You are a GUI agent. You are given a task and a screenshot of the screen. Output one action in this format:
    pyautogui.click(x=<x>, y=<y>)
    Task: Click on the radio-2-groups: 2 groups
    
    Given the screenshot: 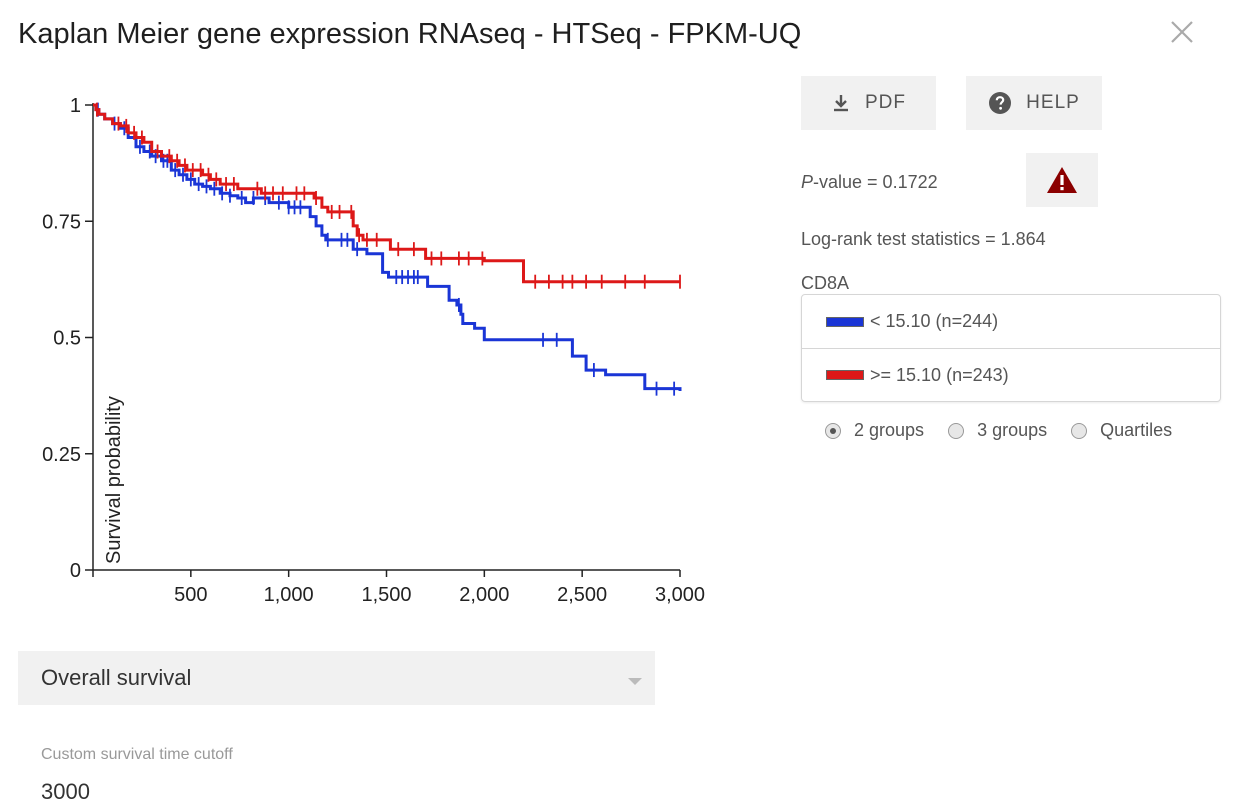 What is the action you would take?
    pyautogui.click(x=874, y=430)
    